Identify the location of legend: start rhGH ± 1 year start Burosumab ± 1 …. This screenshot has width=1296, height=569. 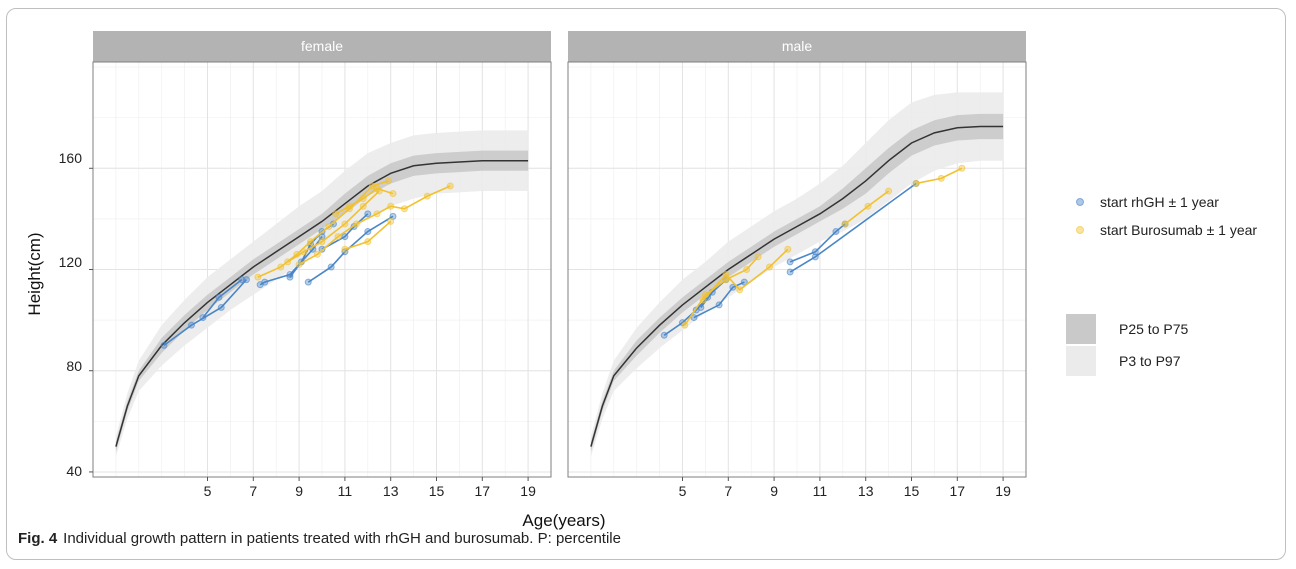
(1161, 285).